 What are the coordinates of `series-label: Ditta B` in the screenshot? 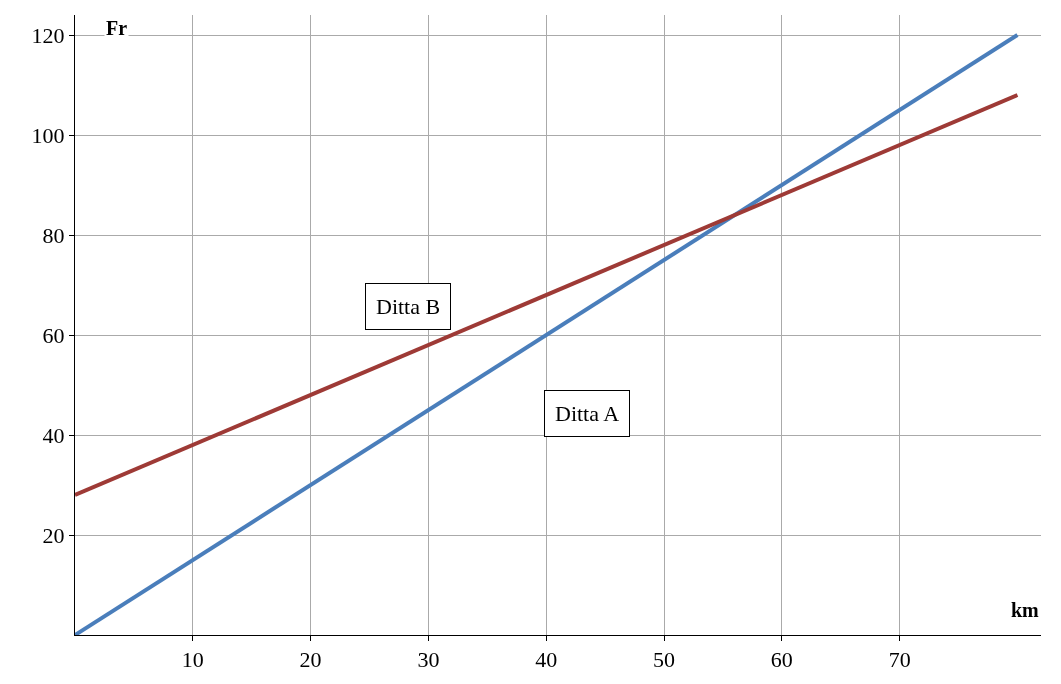 It's located at (408, 306).